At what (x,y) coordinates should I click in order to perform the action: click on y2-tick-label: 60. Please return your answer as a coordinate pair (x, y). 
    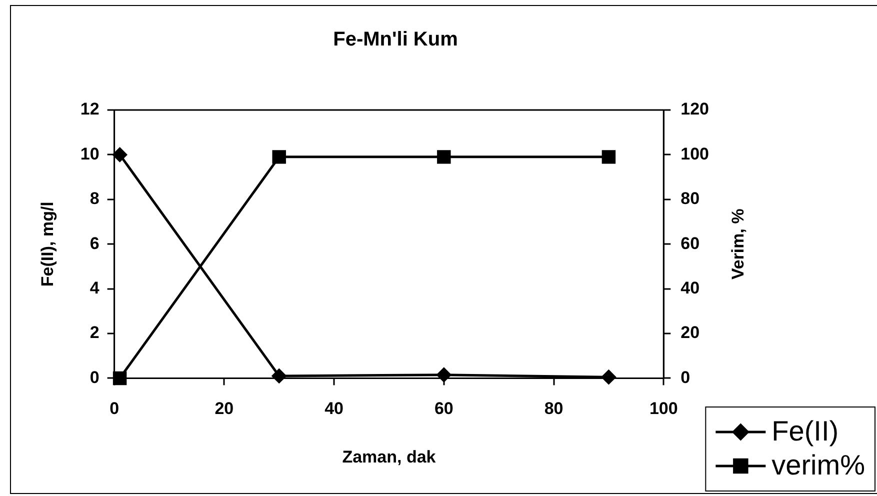
    Looking at the image, I should click on (690, 243).